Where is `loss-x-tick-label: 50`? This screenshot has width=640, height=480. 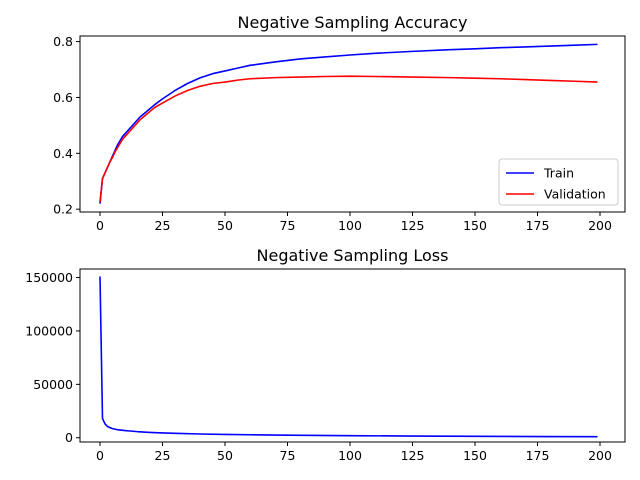
loss-x-tick-label: 50 is located at coordinates (225, 455).